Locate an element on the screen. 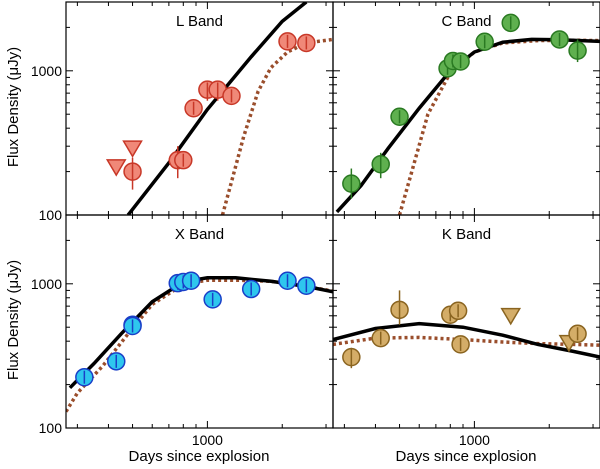 This screenshot has width=600, height=469. panel-title: C Band is located at coordinates (466, 21).